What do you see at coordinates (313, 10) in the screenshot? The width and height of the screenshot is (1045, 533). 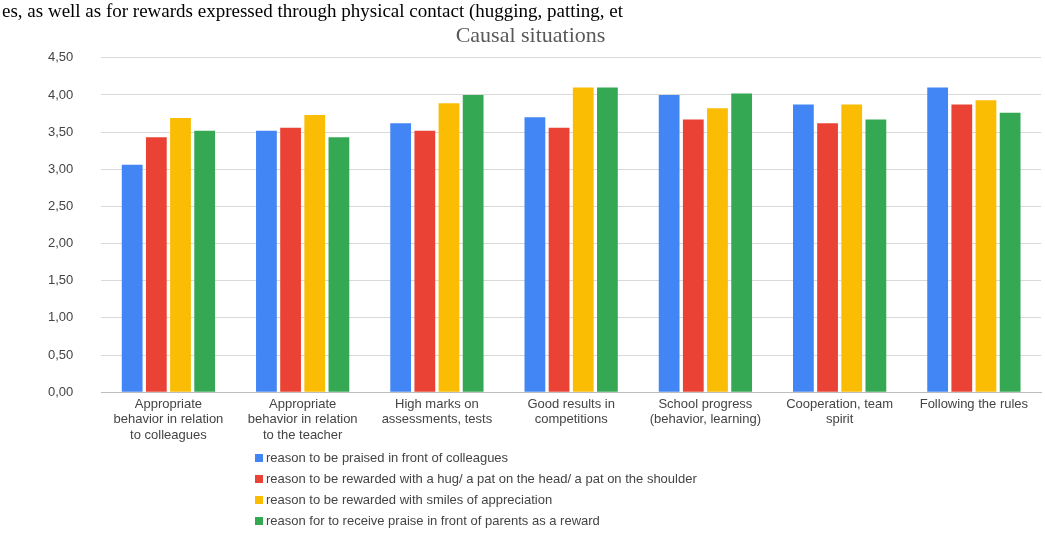 I see `text: es, as well as for rewards expressed through physical contact (hugging, patting, et` at bounding box center [313, 10].